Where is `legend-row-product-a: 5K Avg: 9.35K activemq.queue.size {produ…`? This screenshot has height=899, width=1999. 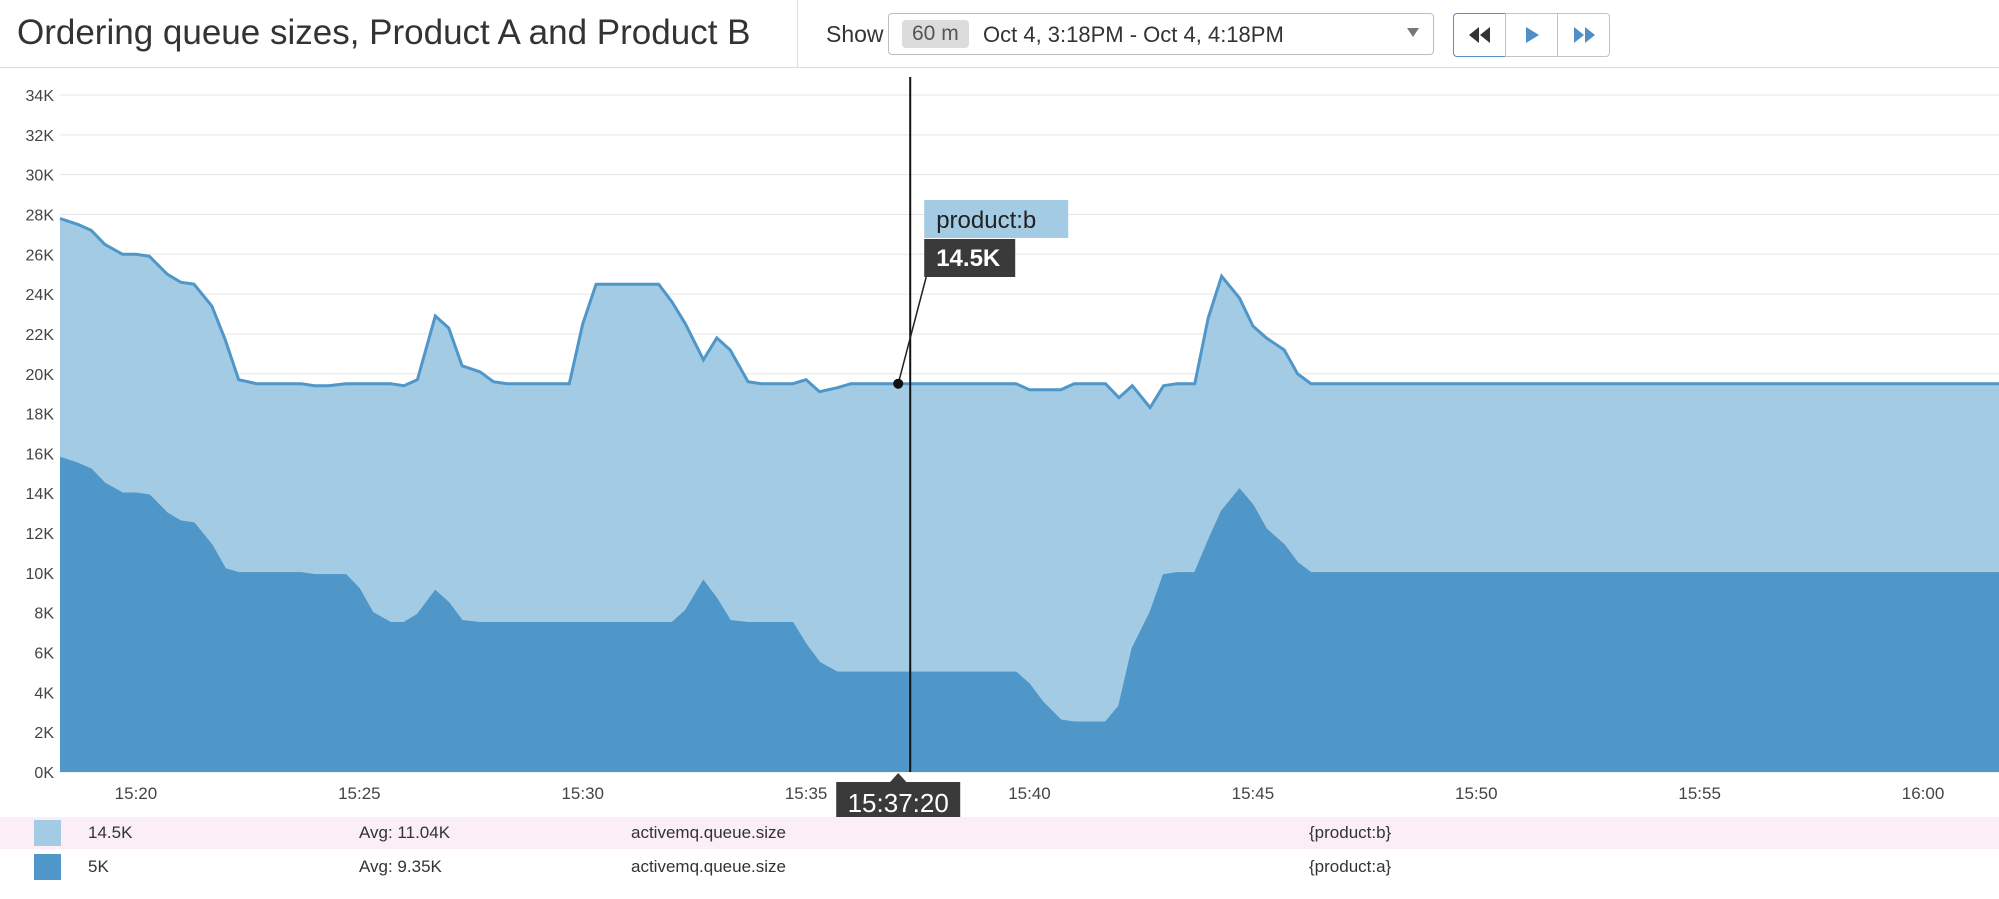 legend-row-product-a: 5K Avg: 9.35K activemq.queue.size {produ… is located at coordinates (999, 867).